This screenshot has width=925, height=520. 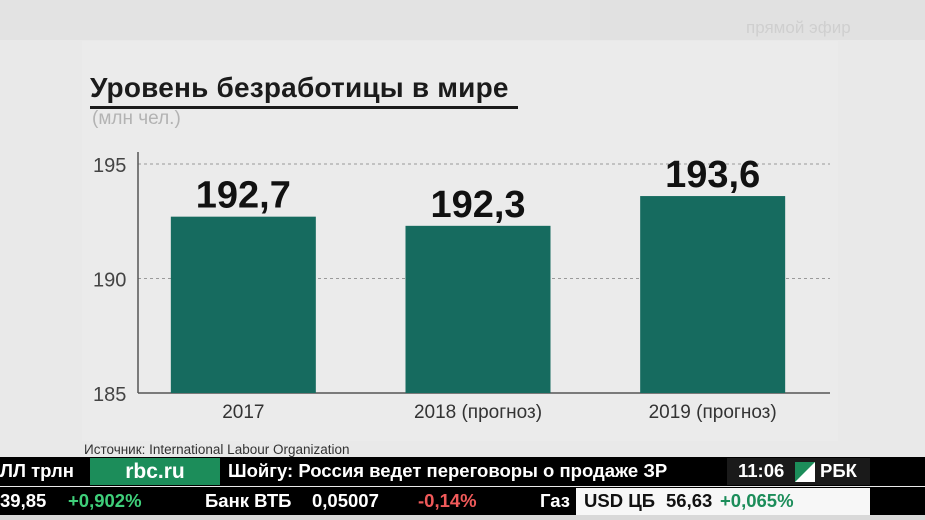 What do you see at coordinates (109, 166) in the screenshot?
I see `y-tick-label: 195` at bounding box center [109, 166].